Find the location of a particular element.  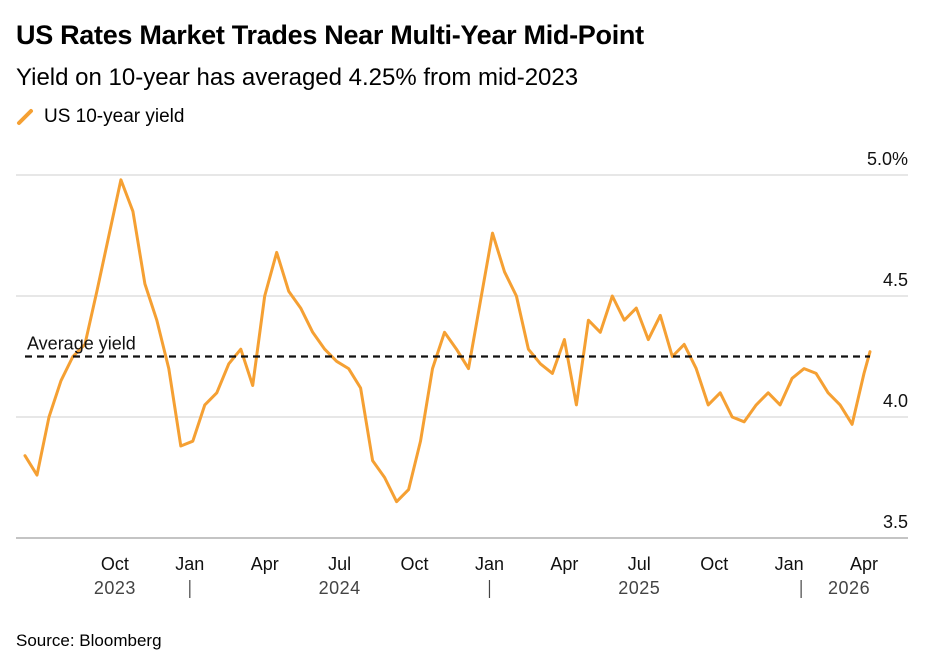

year-label: 2024 is located at coordinates (340, 588).